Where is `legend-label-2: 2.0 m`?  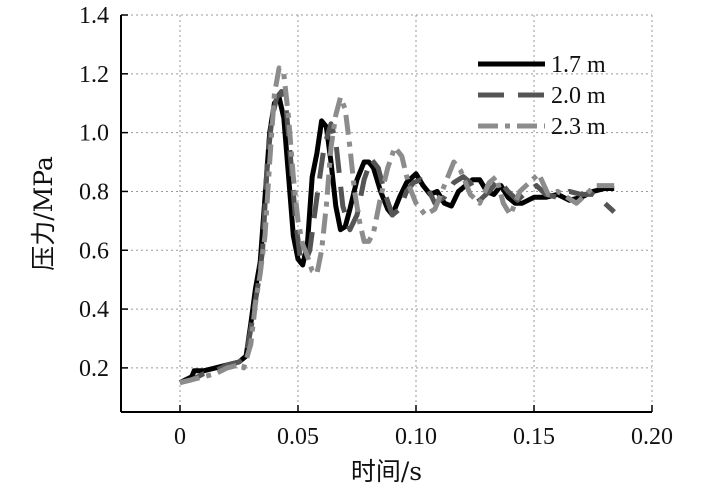
legend-label-2: 2.0 m is located at coordinates (578, 96).